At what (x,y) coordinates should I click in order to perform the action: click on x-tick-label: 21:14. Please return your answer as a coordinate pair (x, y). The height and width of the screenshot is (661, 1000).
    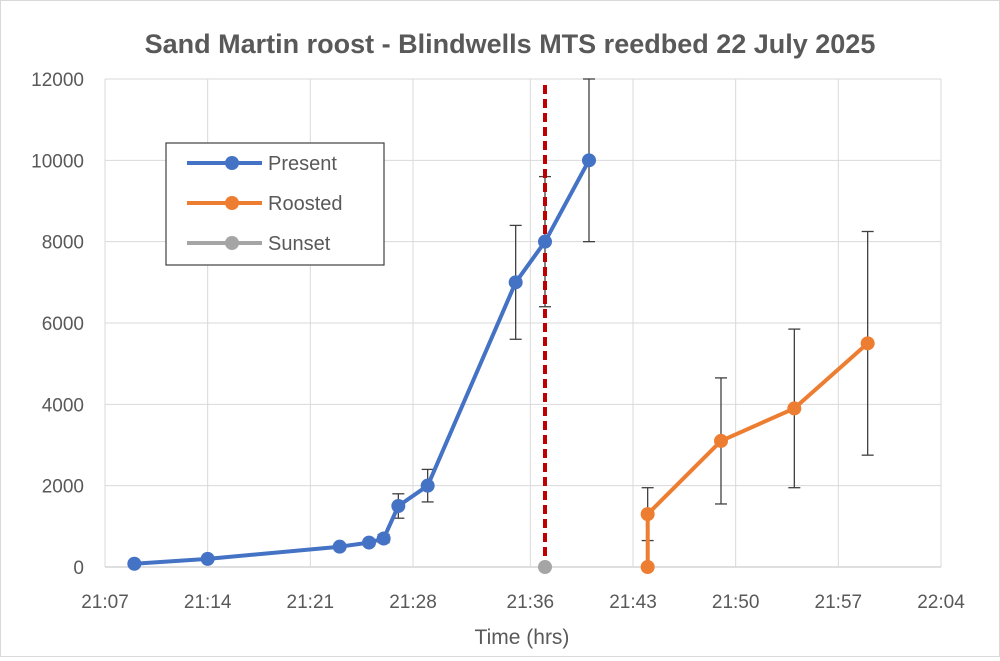
    Looking at the image, I should click on (208, 602).